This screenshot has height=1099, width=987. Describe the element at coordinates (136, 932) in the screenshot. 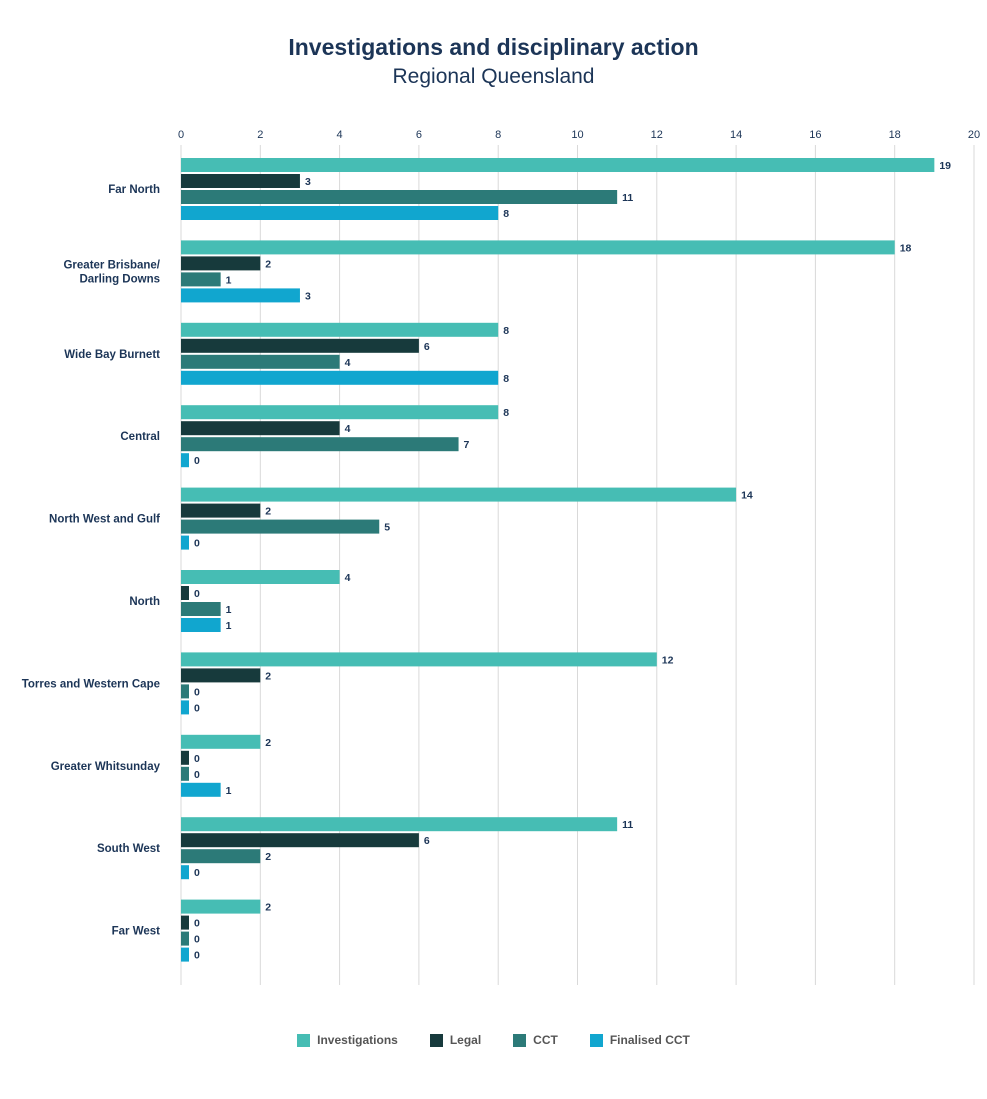

I see `category-label: Far West` at that location.